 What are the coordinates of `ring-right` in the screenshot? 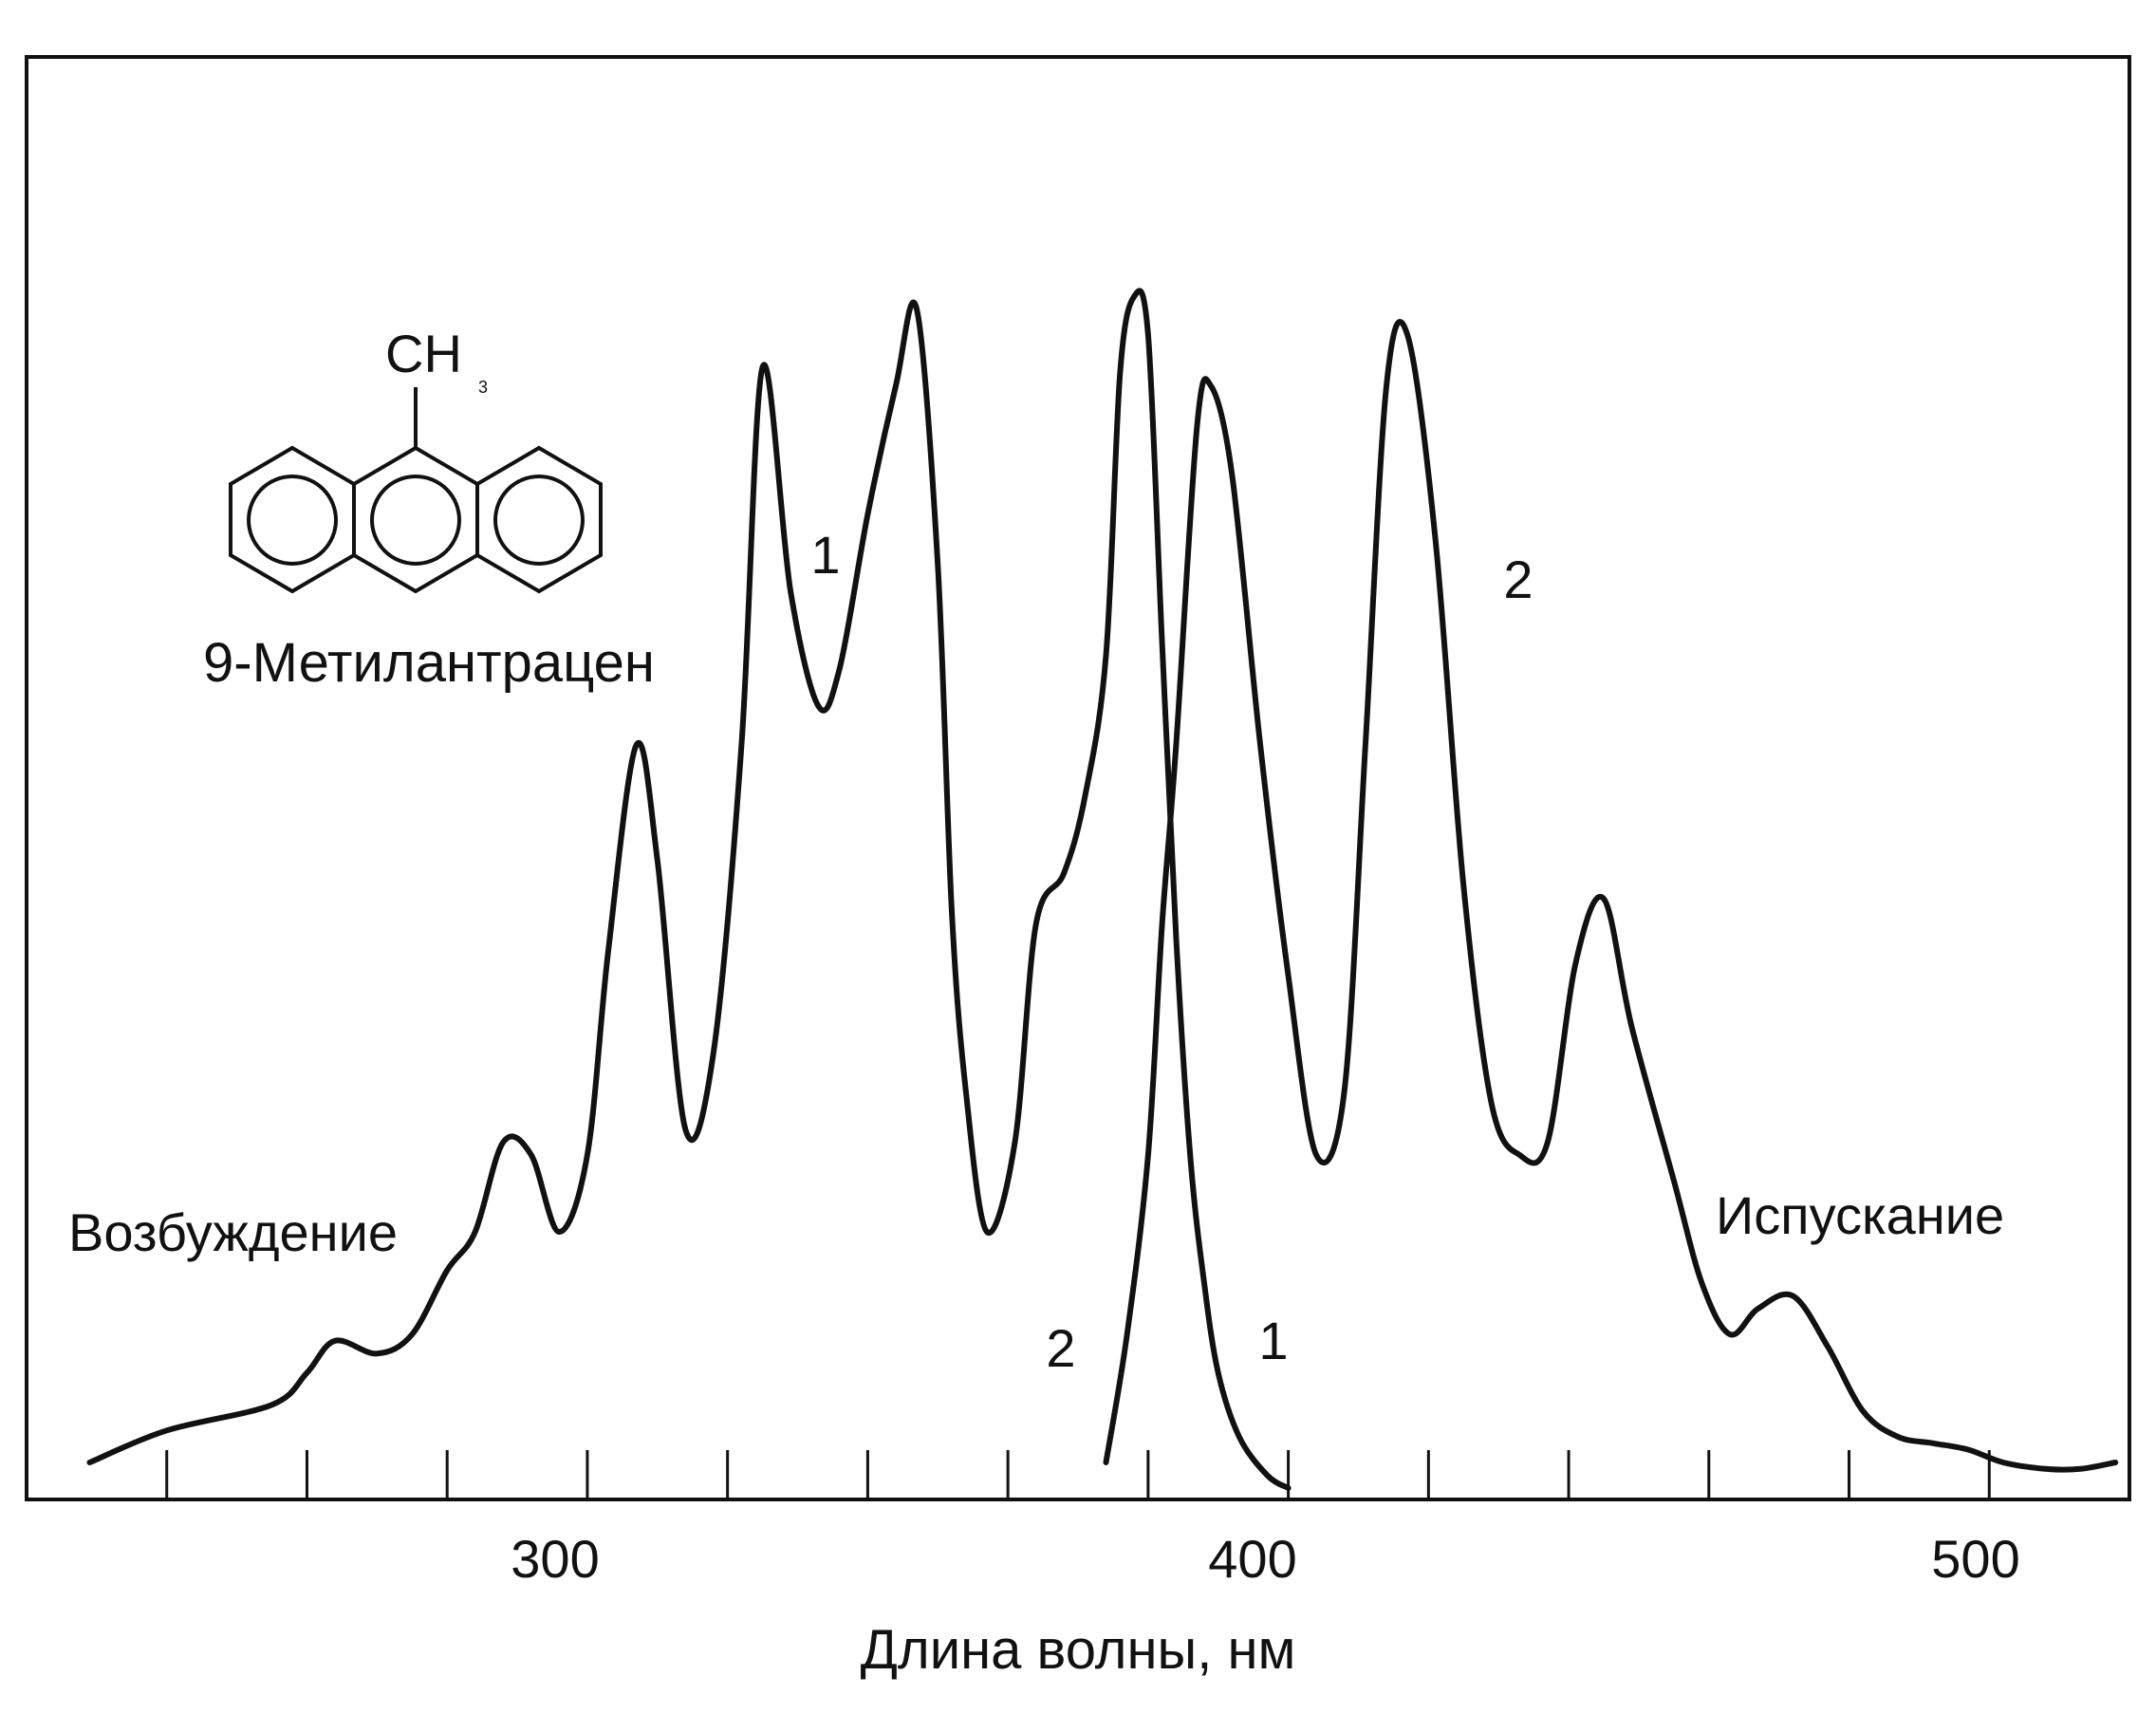 It's located at (539, 519).